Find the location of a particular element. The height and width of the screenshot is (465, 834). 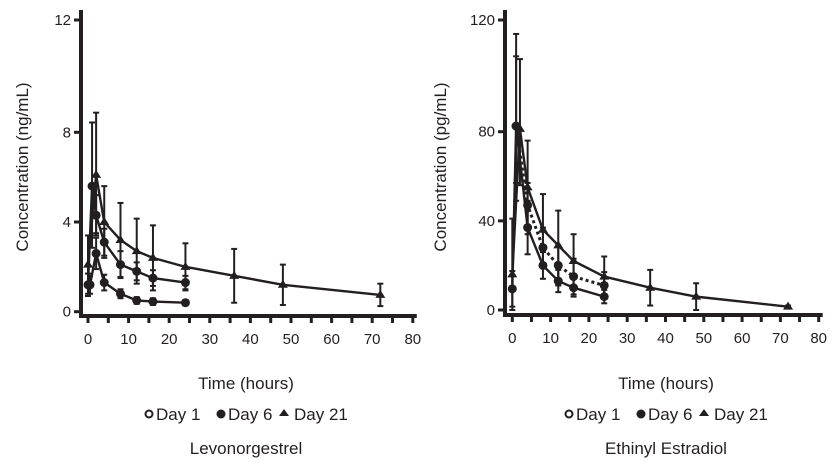

y-tick-label: 40 is located at coordinates (486, 221).